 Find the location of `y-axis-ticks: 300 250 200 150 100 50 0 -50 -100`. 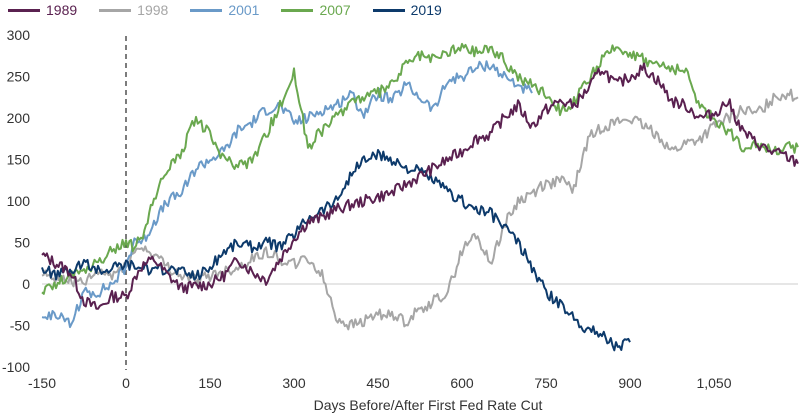

y-axis-ticks: 300 250 200 150 100 50 0 -50 -100 is located at coordinates (16, 201).